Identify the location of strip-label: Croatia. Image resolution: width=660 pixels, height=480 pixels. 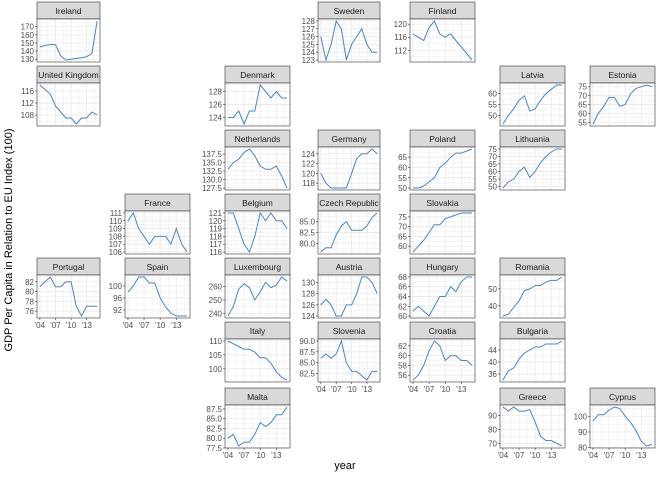
(443, 331).